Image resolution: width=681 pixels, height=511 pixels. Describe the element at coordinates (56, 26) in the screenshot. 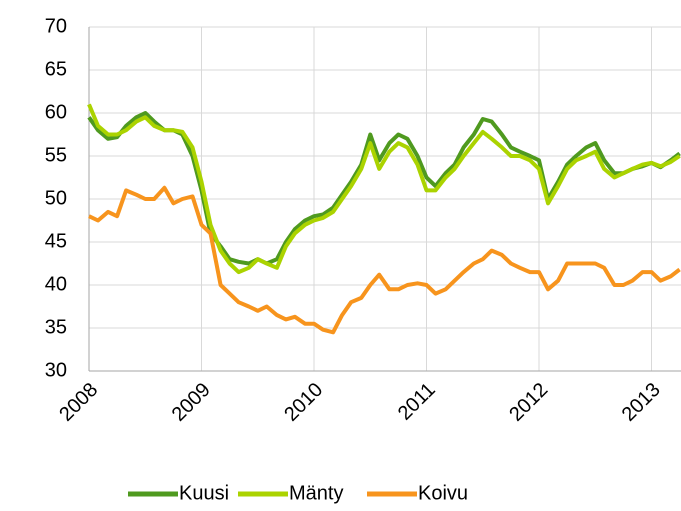

I see `y-tick-label: 70` at that location.